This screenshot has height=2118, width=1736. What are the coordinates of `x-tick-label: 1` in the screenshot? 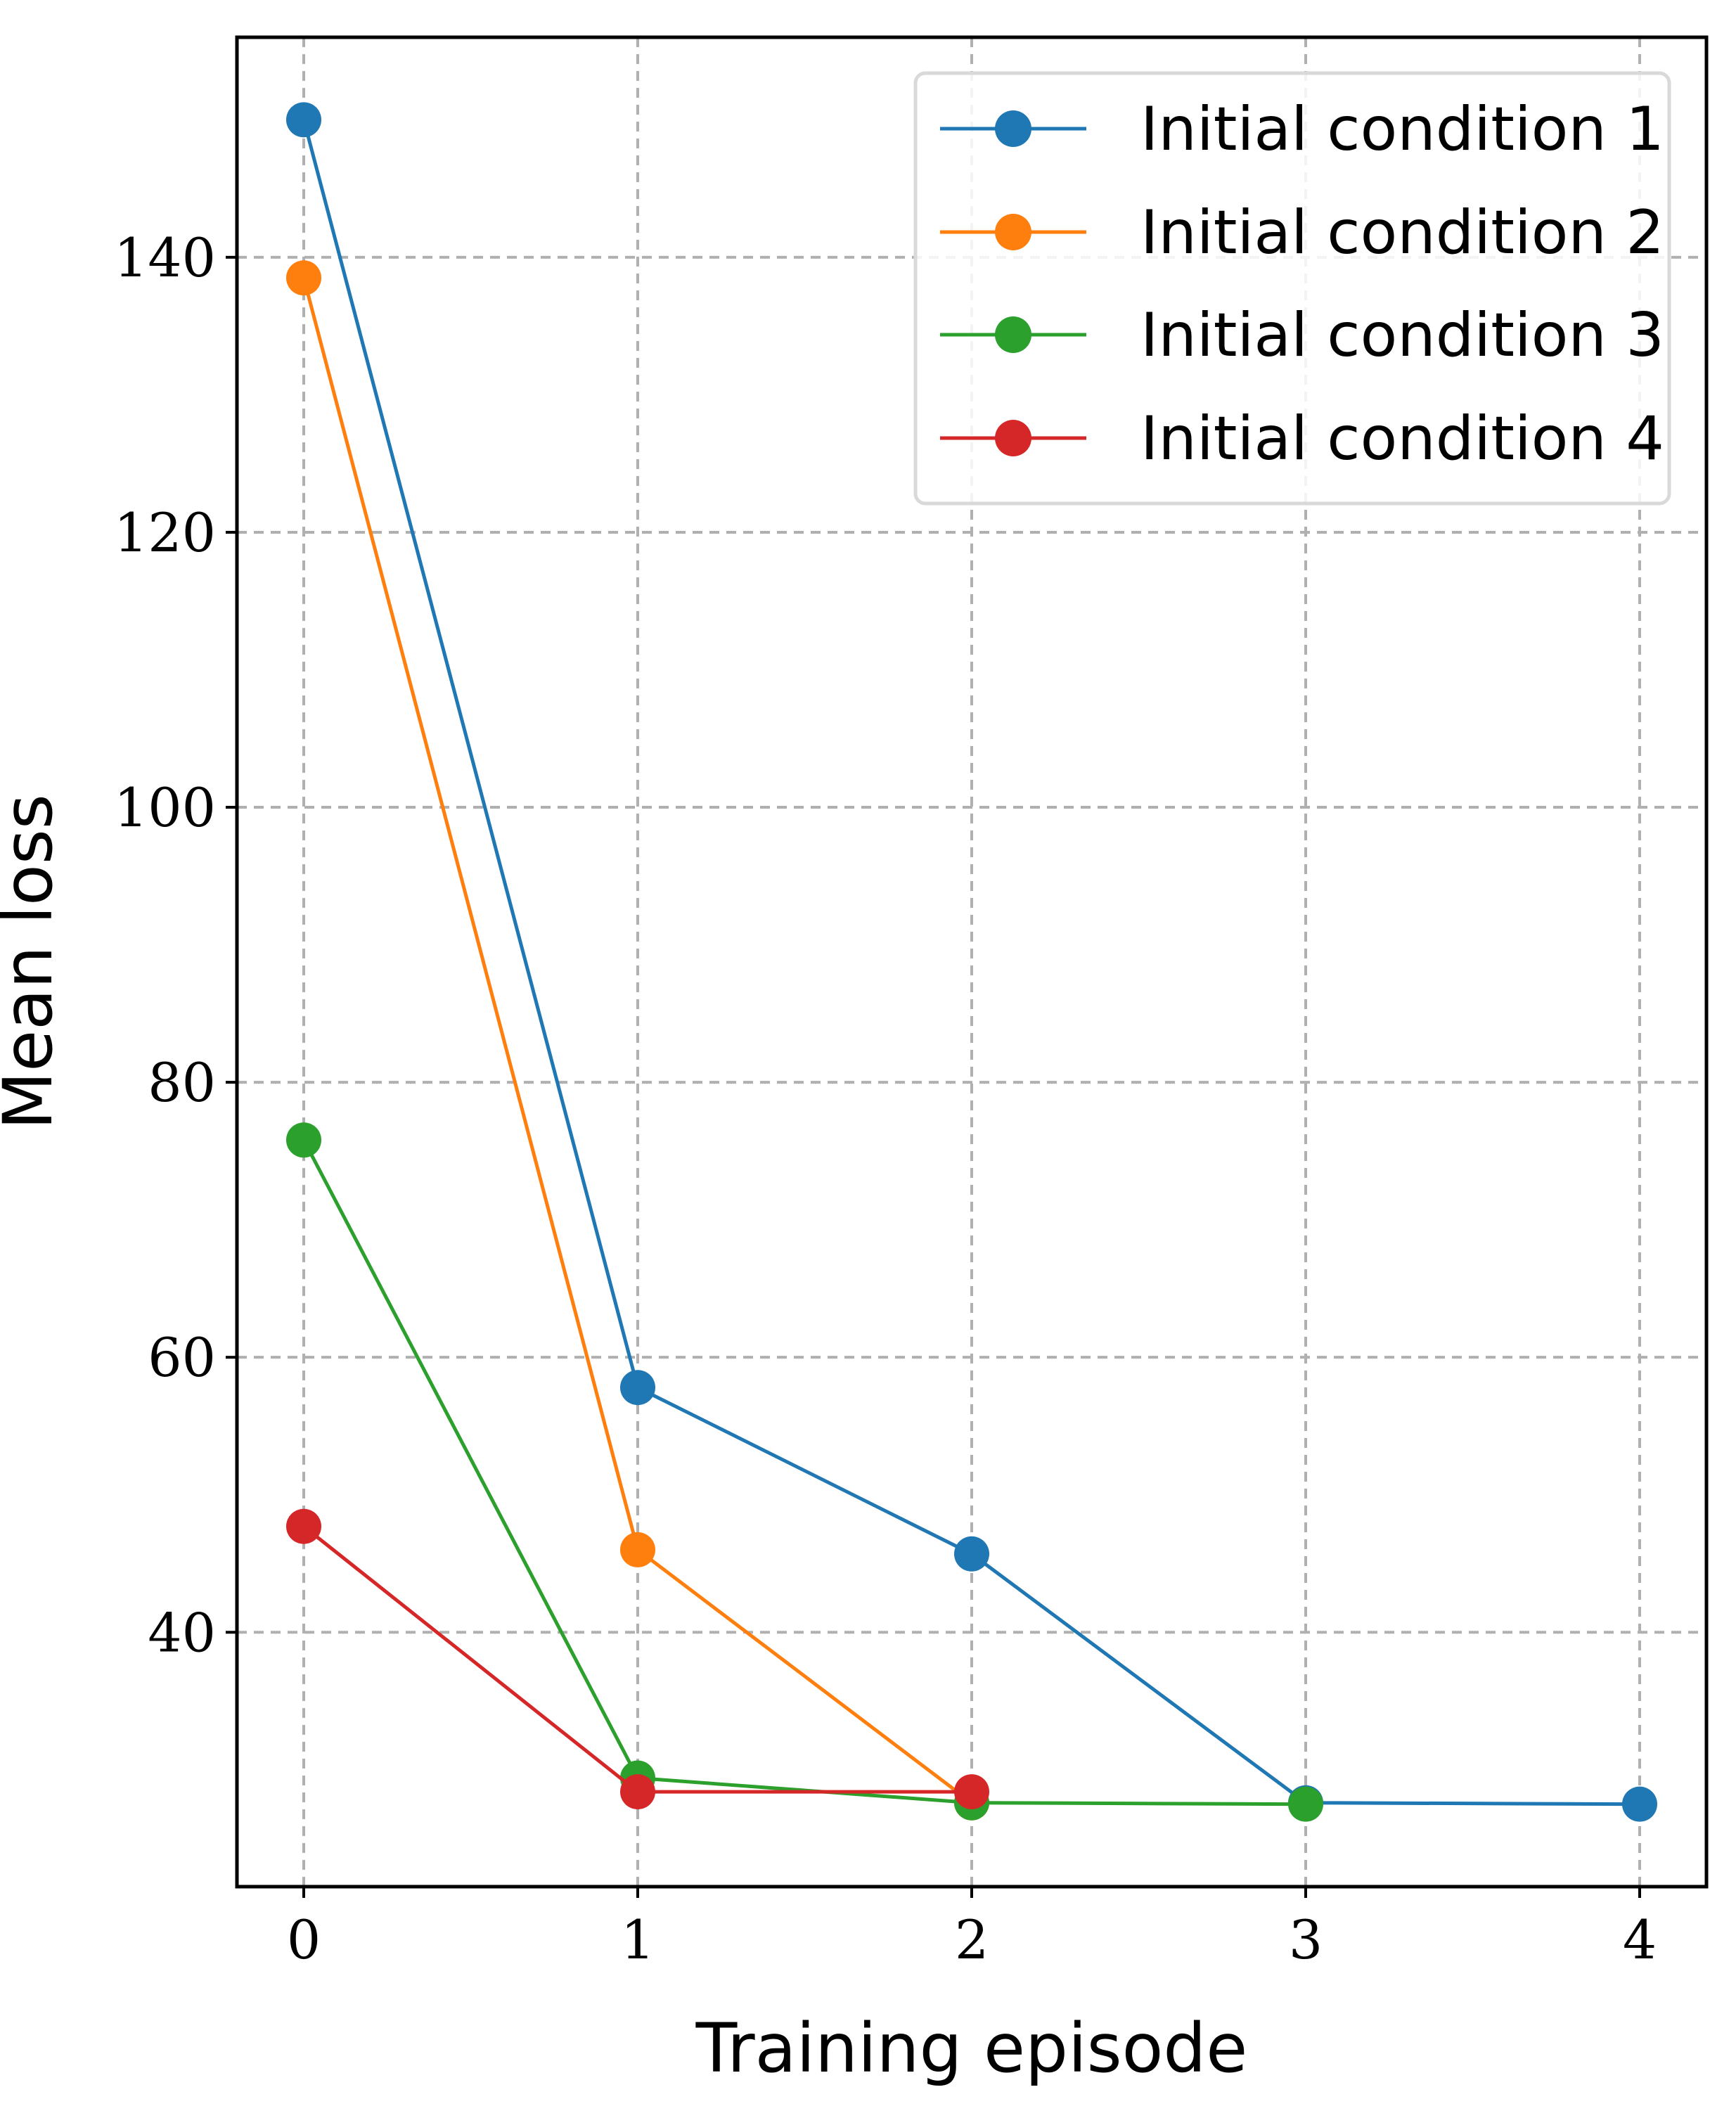 It's located at (638, 1940).